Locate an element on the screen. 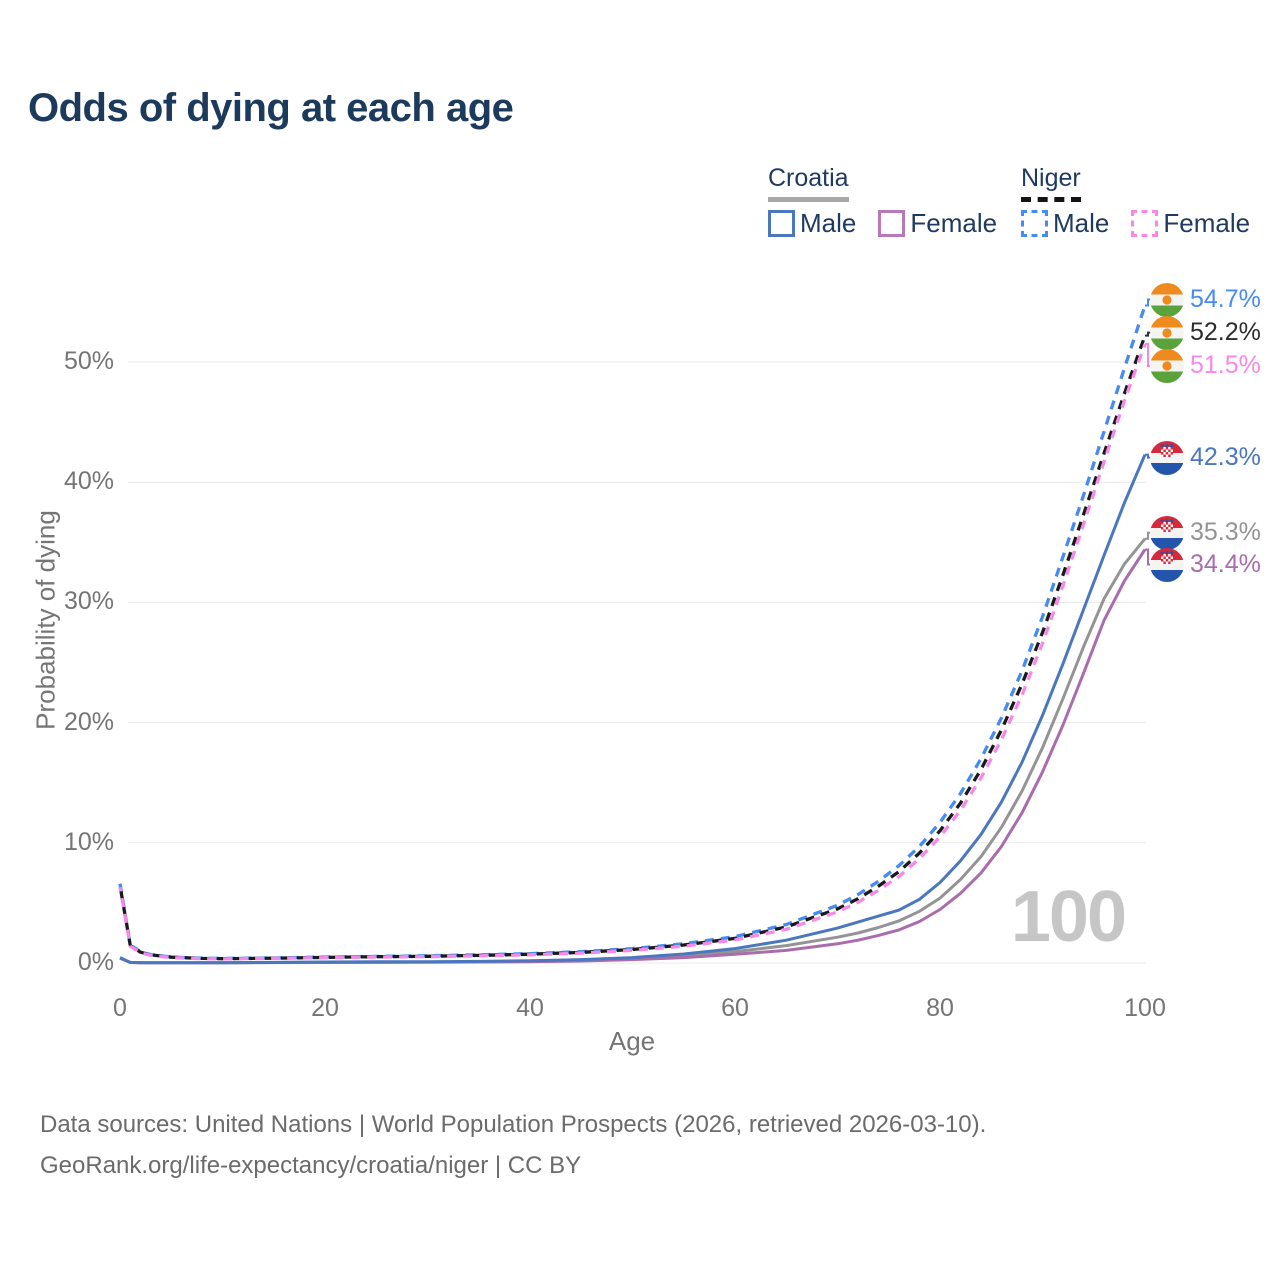 This screenshot has height=1280, width=1280. end-label-niger-male: 54.7% is located at coordinates (1205, 299).